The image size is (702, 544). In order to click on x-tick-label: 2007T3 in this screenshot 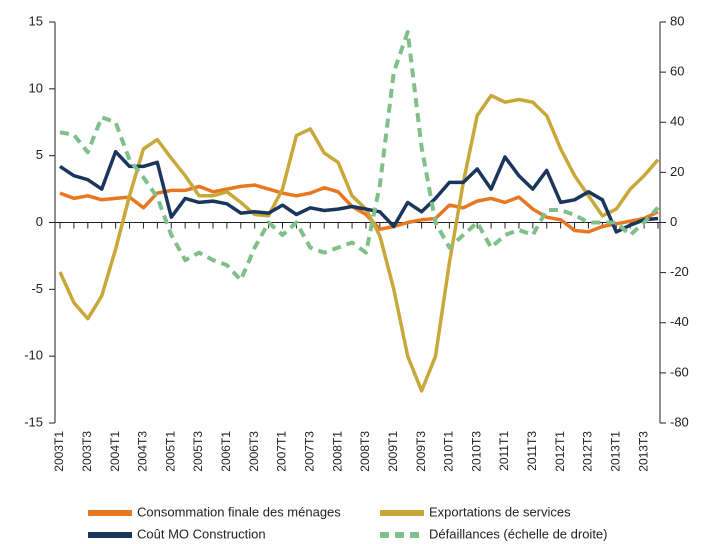, I will do `click(309, 451)`.